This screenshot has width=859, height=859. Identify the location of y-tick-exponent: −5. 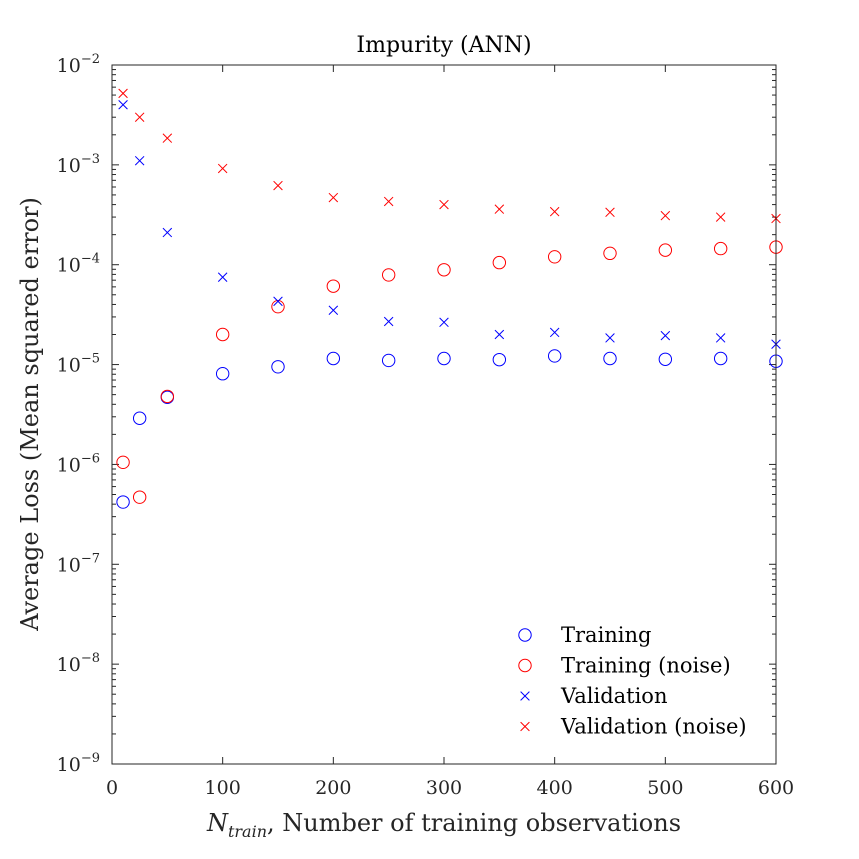
(90, 359).